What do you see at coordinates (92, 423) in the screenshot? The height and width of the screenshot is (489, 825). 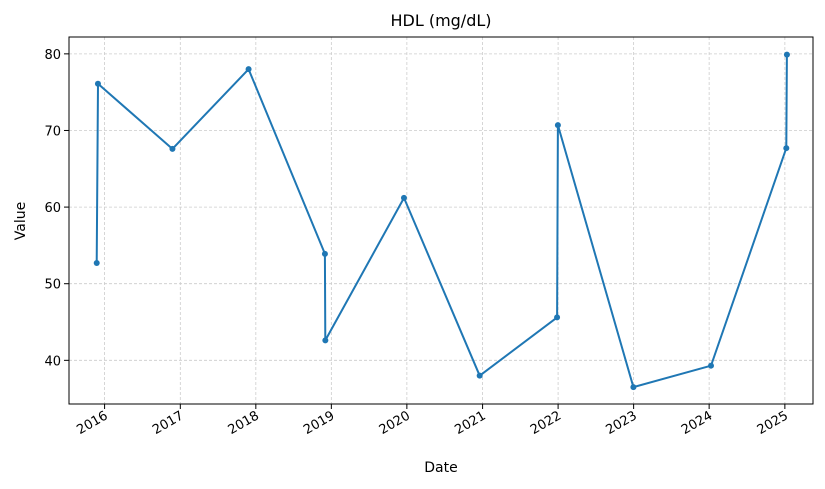 I see `x-tick-label: 2016` at bounding box center [92, 423].